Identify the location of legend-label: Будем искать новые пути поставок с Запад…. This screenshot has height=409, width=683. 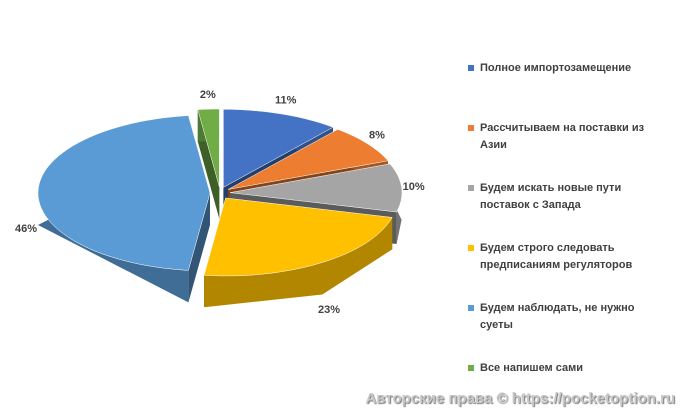
(551, 196).